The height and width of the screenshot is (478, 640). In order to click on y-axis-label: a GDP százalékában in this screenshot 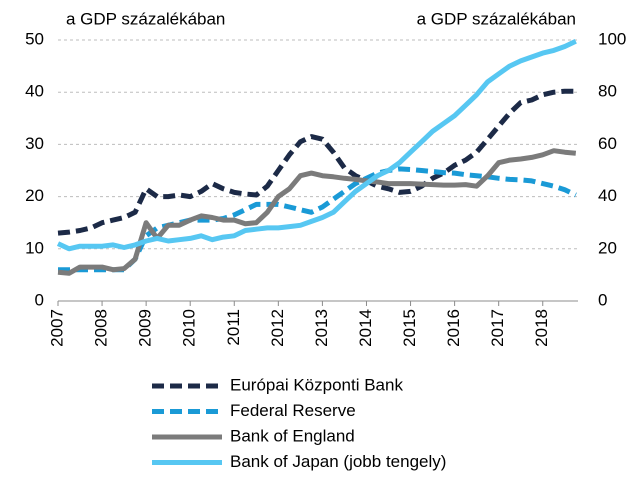, I will do `click(145, 18)`.